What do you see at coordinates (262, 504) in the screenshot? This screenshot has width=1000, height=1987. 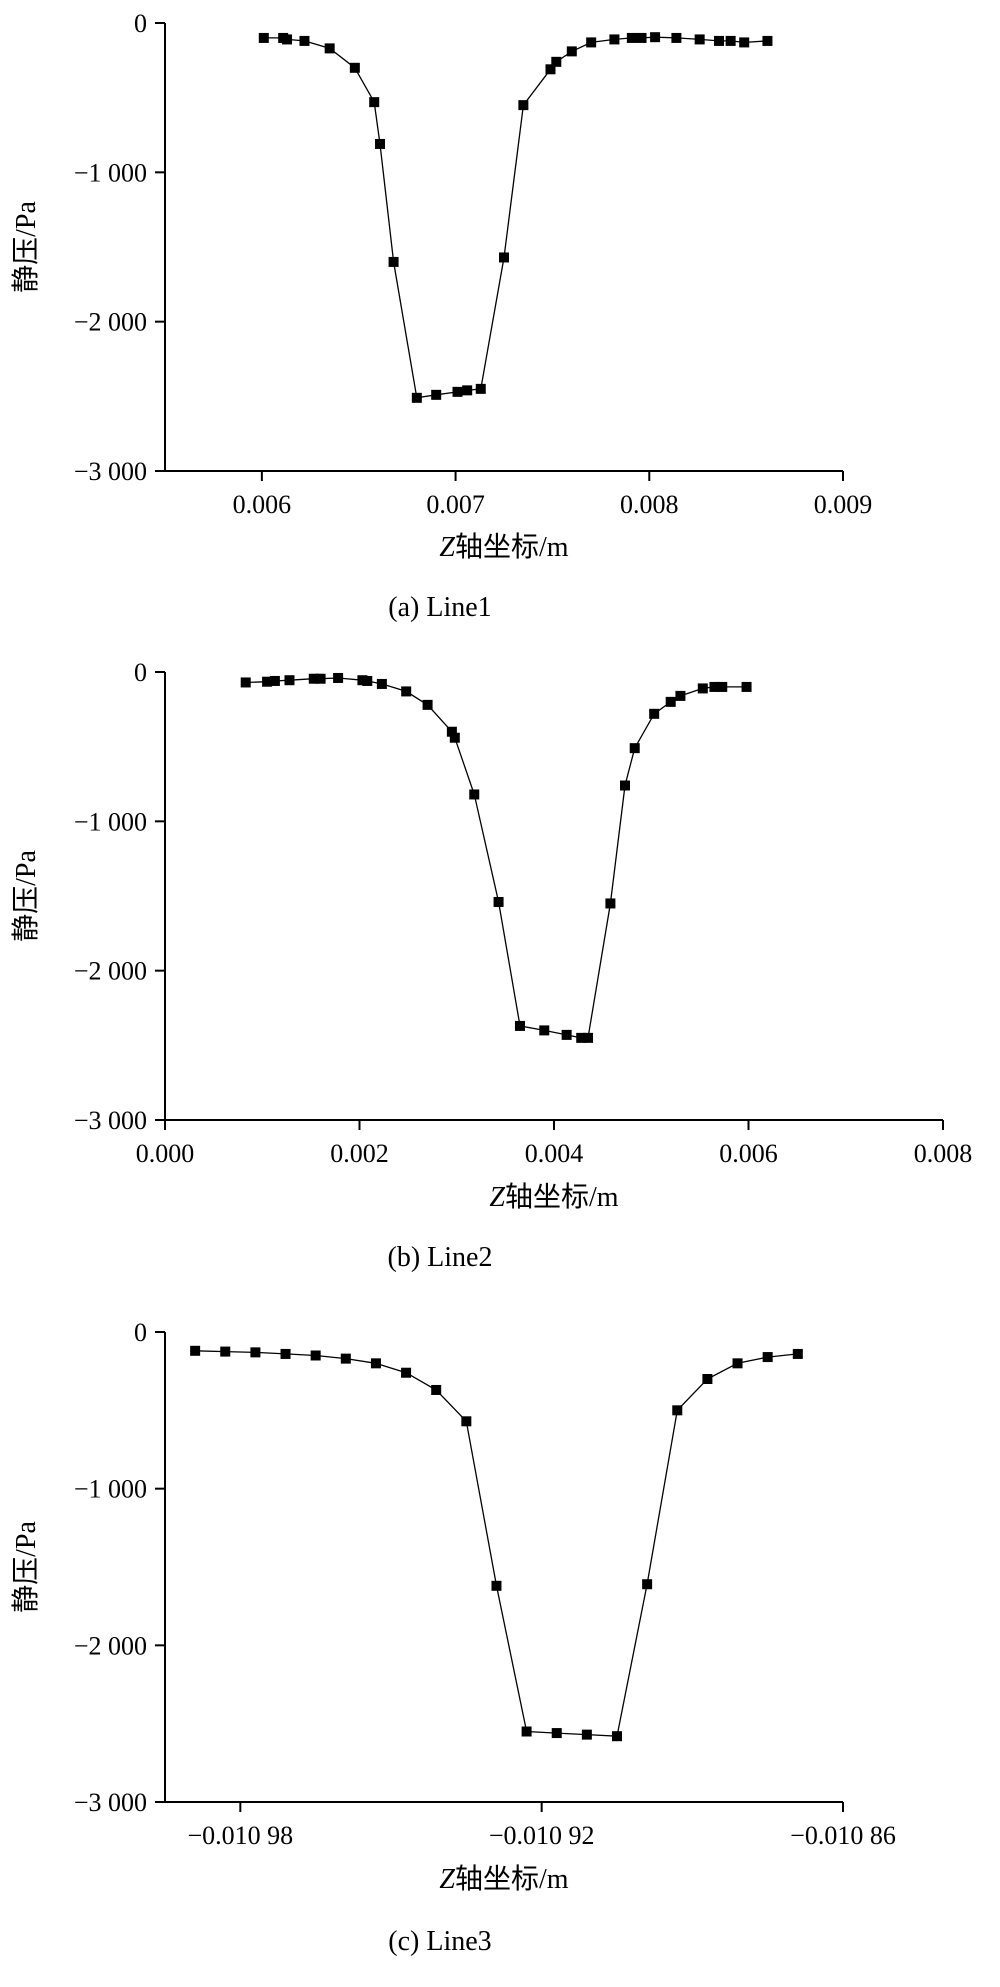 I see `x-tick-label: 0.006` at bounding box center [262, 504].